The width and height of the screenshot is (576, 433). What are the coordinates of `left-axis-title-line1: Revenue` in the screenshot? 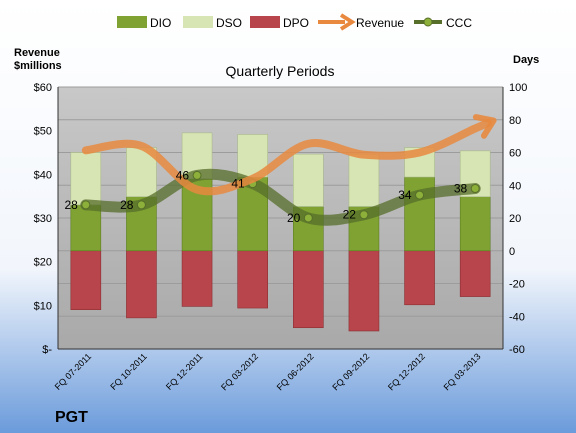 It's located at (37, 53).